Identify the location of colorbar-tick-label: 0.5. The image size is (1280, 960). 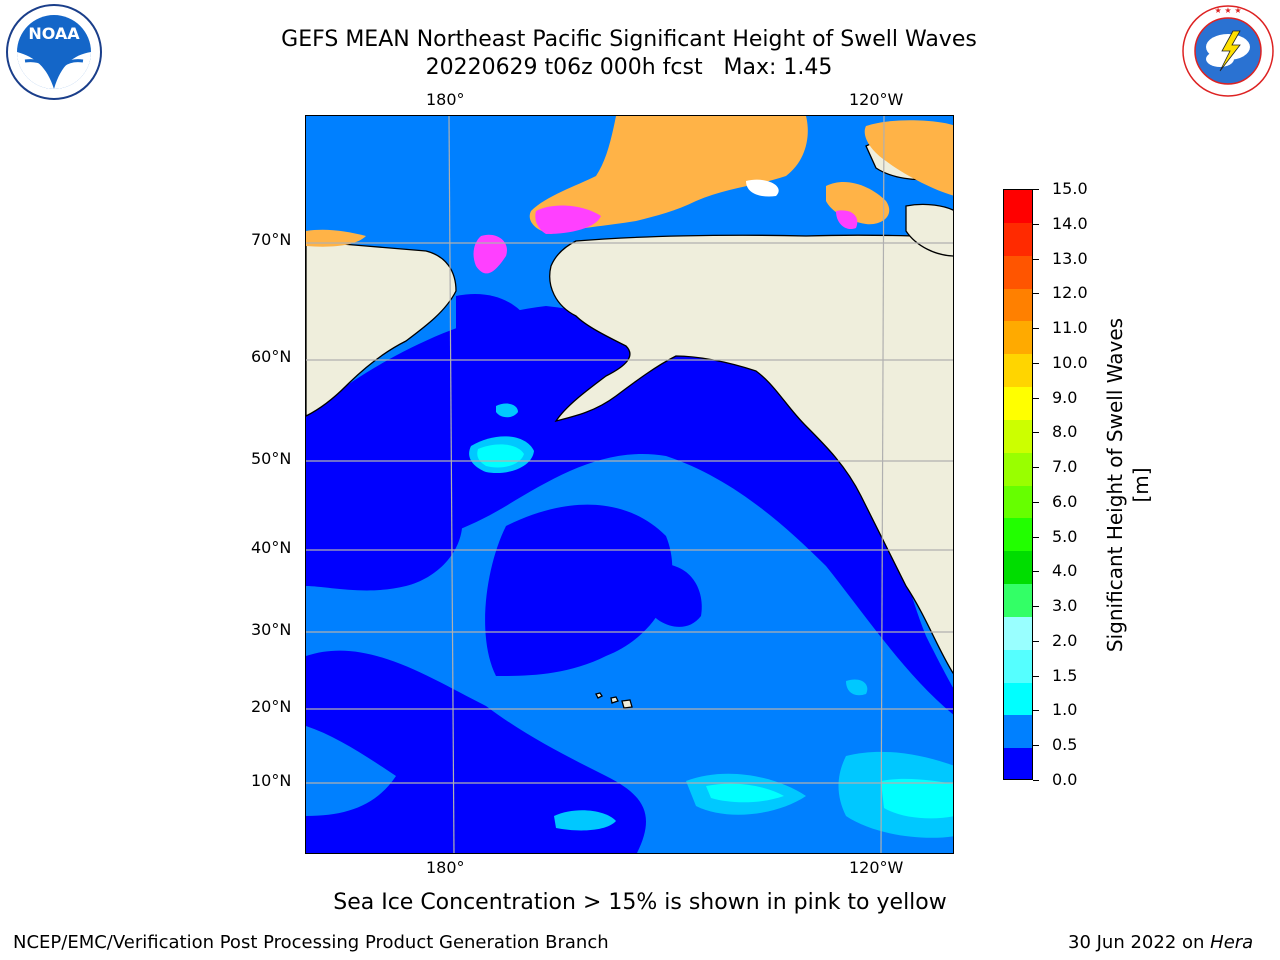
(1065, 745).